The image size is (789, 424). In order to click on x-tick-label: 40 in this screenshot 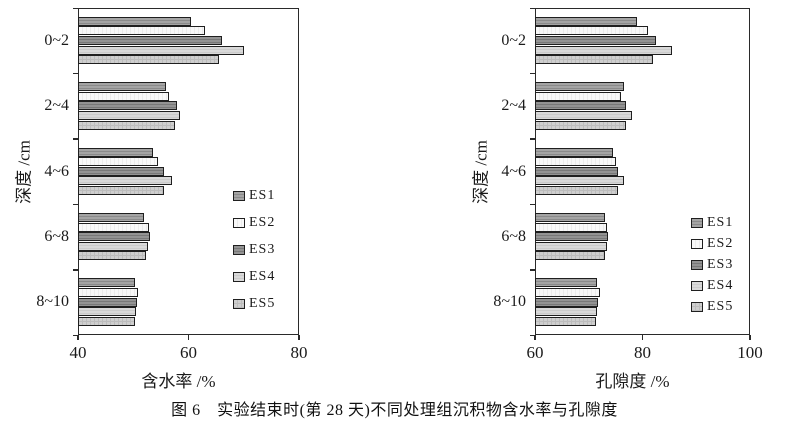, I will do `click(78, 352)`.